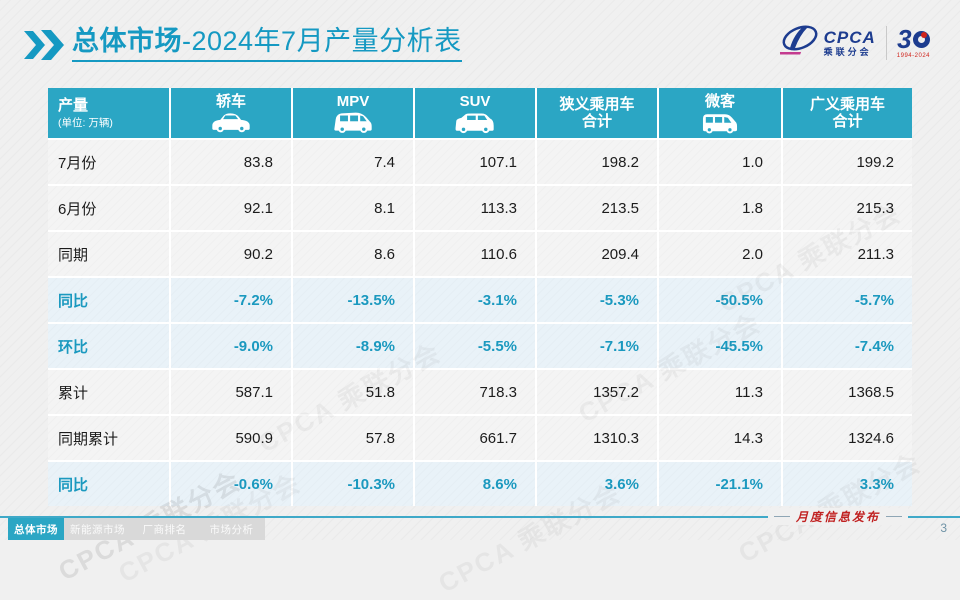 This screenshot has width=960, height=600. Describe the element at coordinates (231, 392) in the screenshot. I see `cell-value: 587.1` at that location.